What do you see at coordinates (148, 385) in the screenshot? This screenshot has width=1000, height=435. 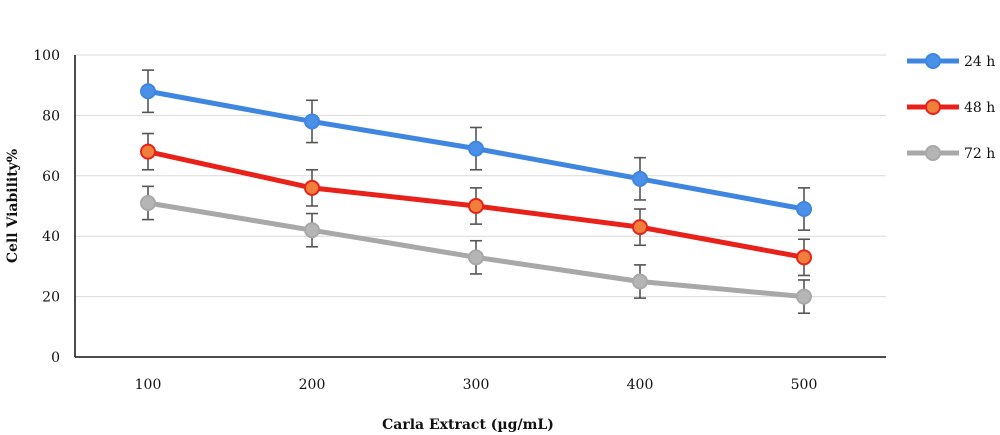 I see `x-tick-label: 100` at bounding box center [148, 385].